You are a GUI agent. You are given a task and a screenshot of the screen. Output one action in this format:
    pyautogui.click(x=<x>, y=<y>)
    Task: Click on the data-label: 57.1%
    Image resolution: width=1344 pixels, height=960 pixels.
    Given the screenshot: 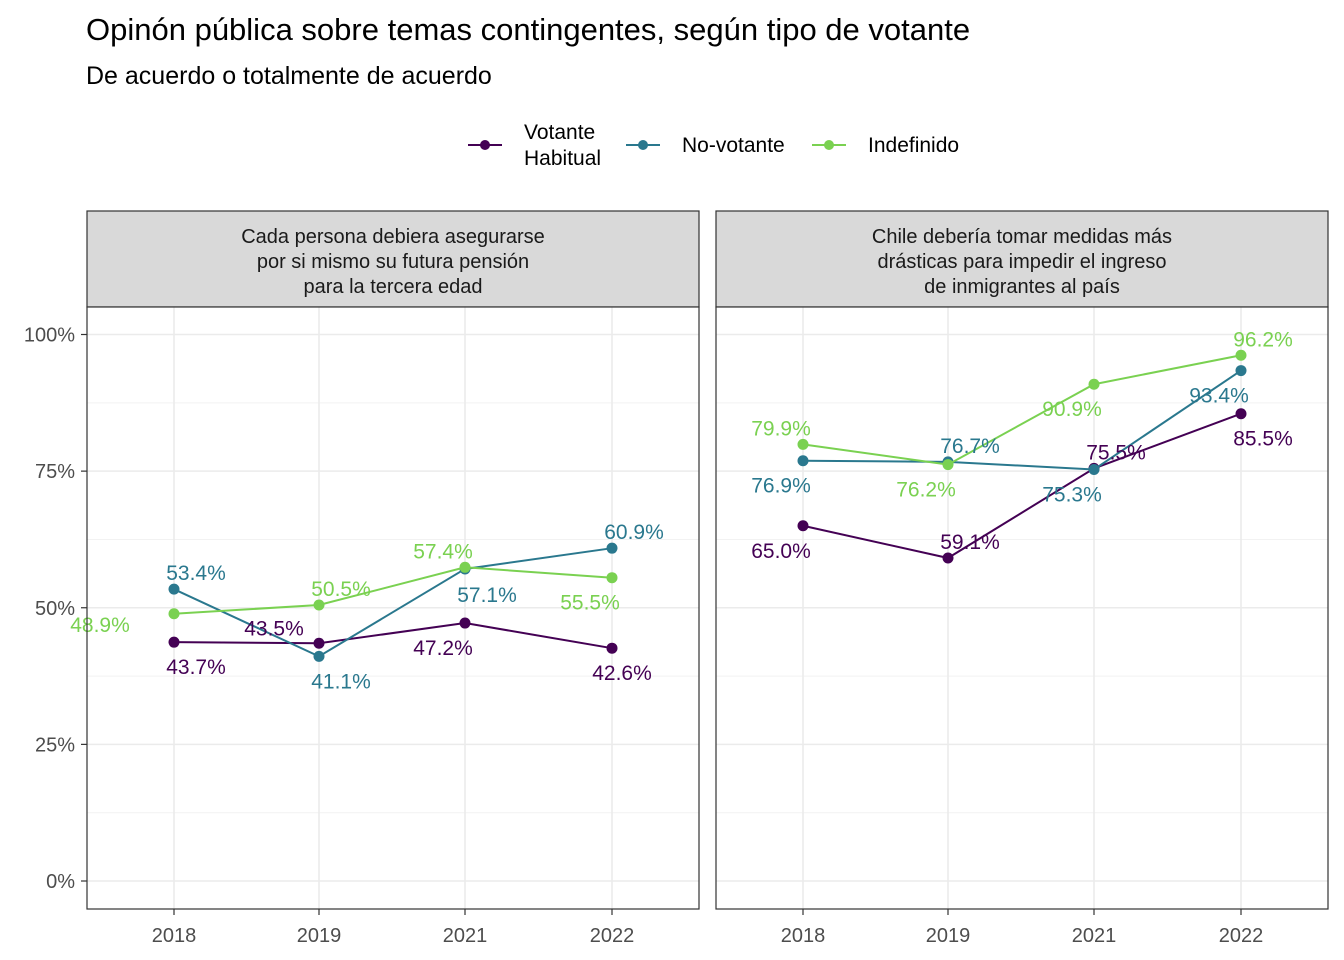 What is the action you would take?
    pyautogui.click(x=487, y=595)
    